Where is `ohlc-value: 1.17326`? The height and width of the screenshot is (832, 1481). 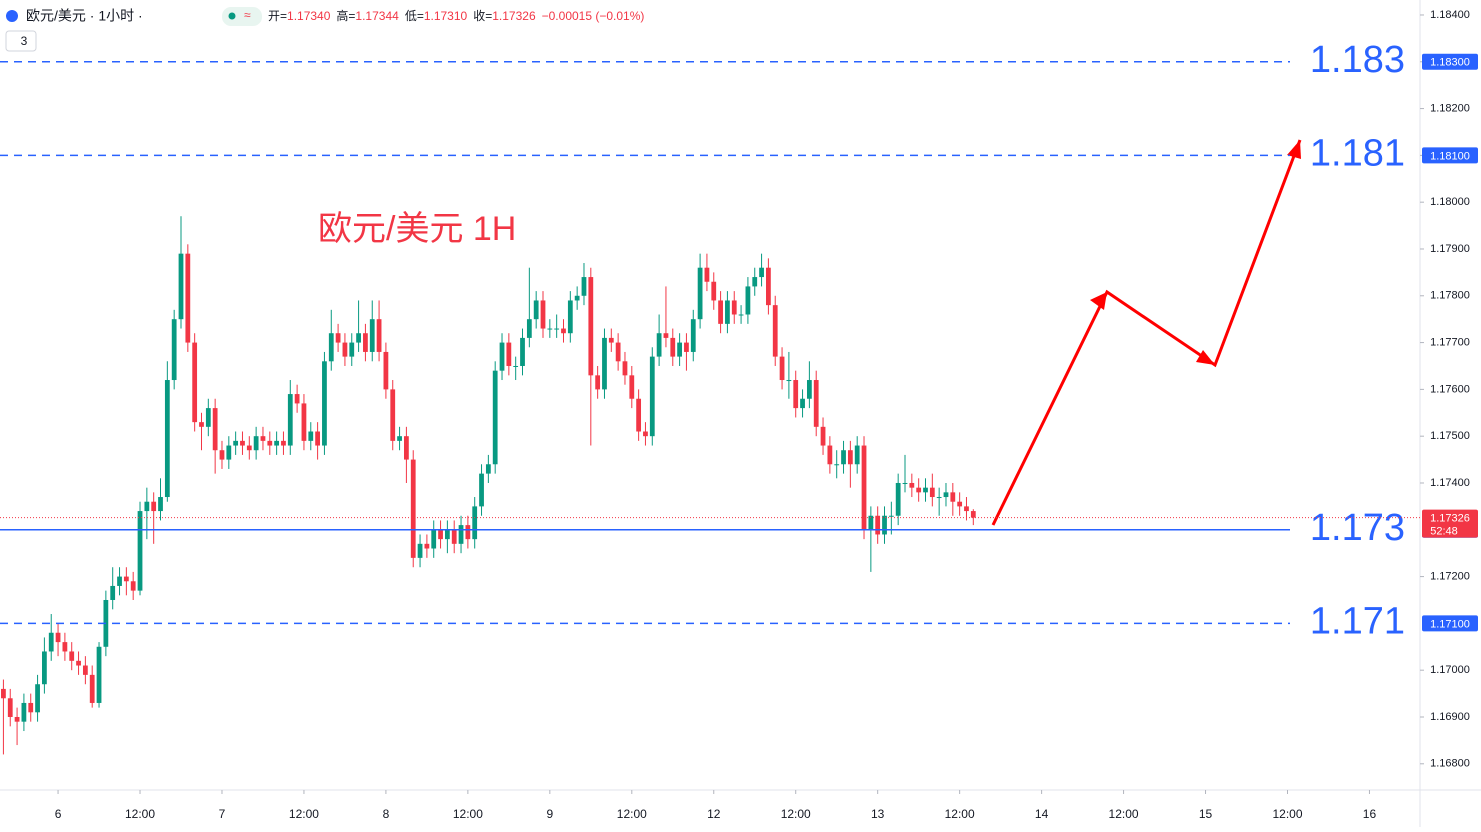
ohlc-value: 1.17326 is located at coordinates (514, 16).